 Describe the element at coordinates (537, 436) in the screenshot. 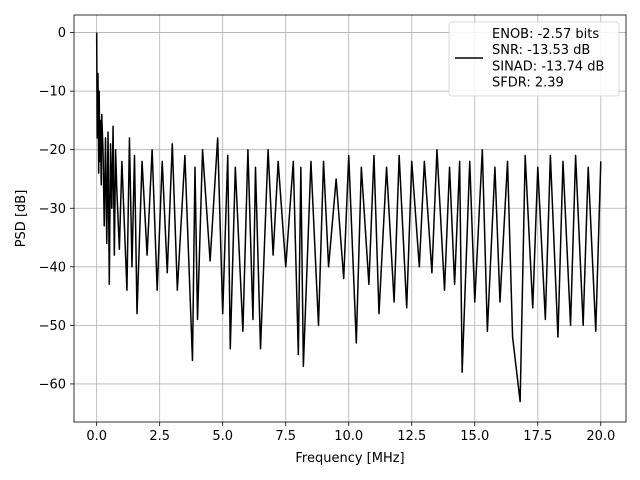

I see `x-tick-label: 17.5` at that location.